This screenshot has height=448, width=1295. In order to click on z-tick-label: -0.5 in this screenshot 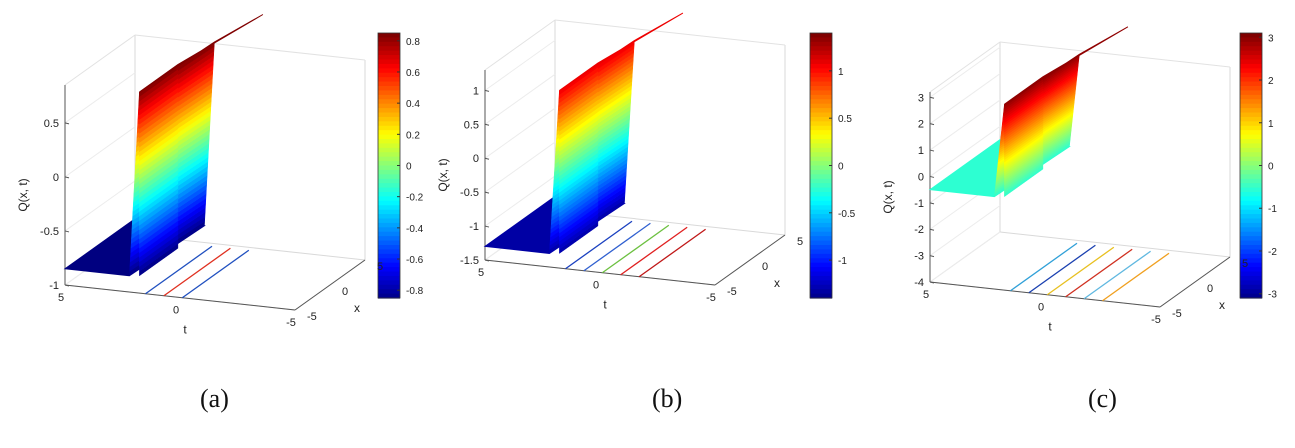, I will do `click(49, 232)`.